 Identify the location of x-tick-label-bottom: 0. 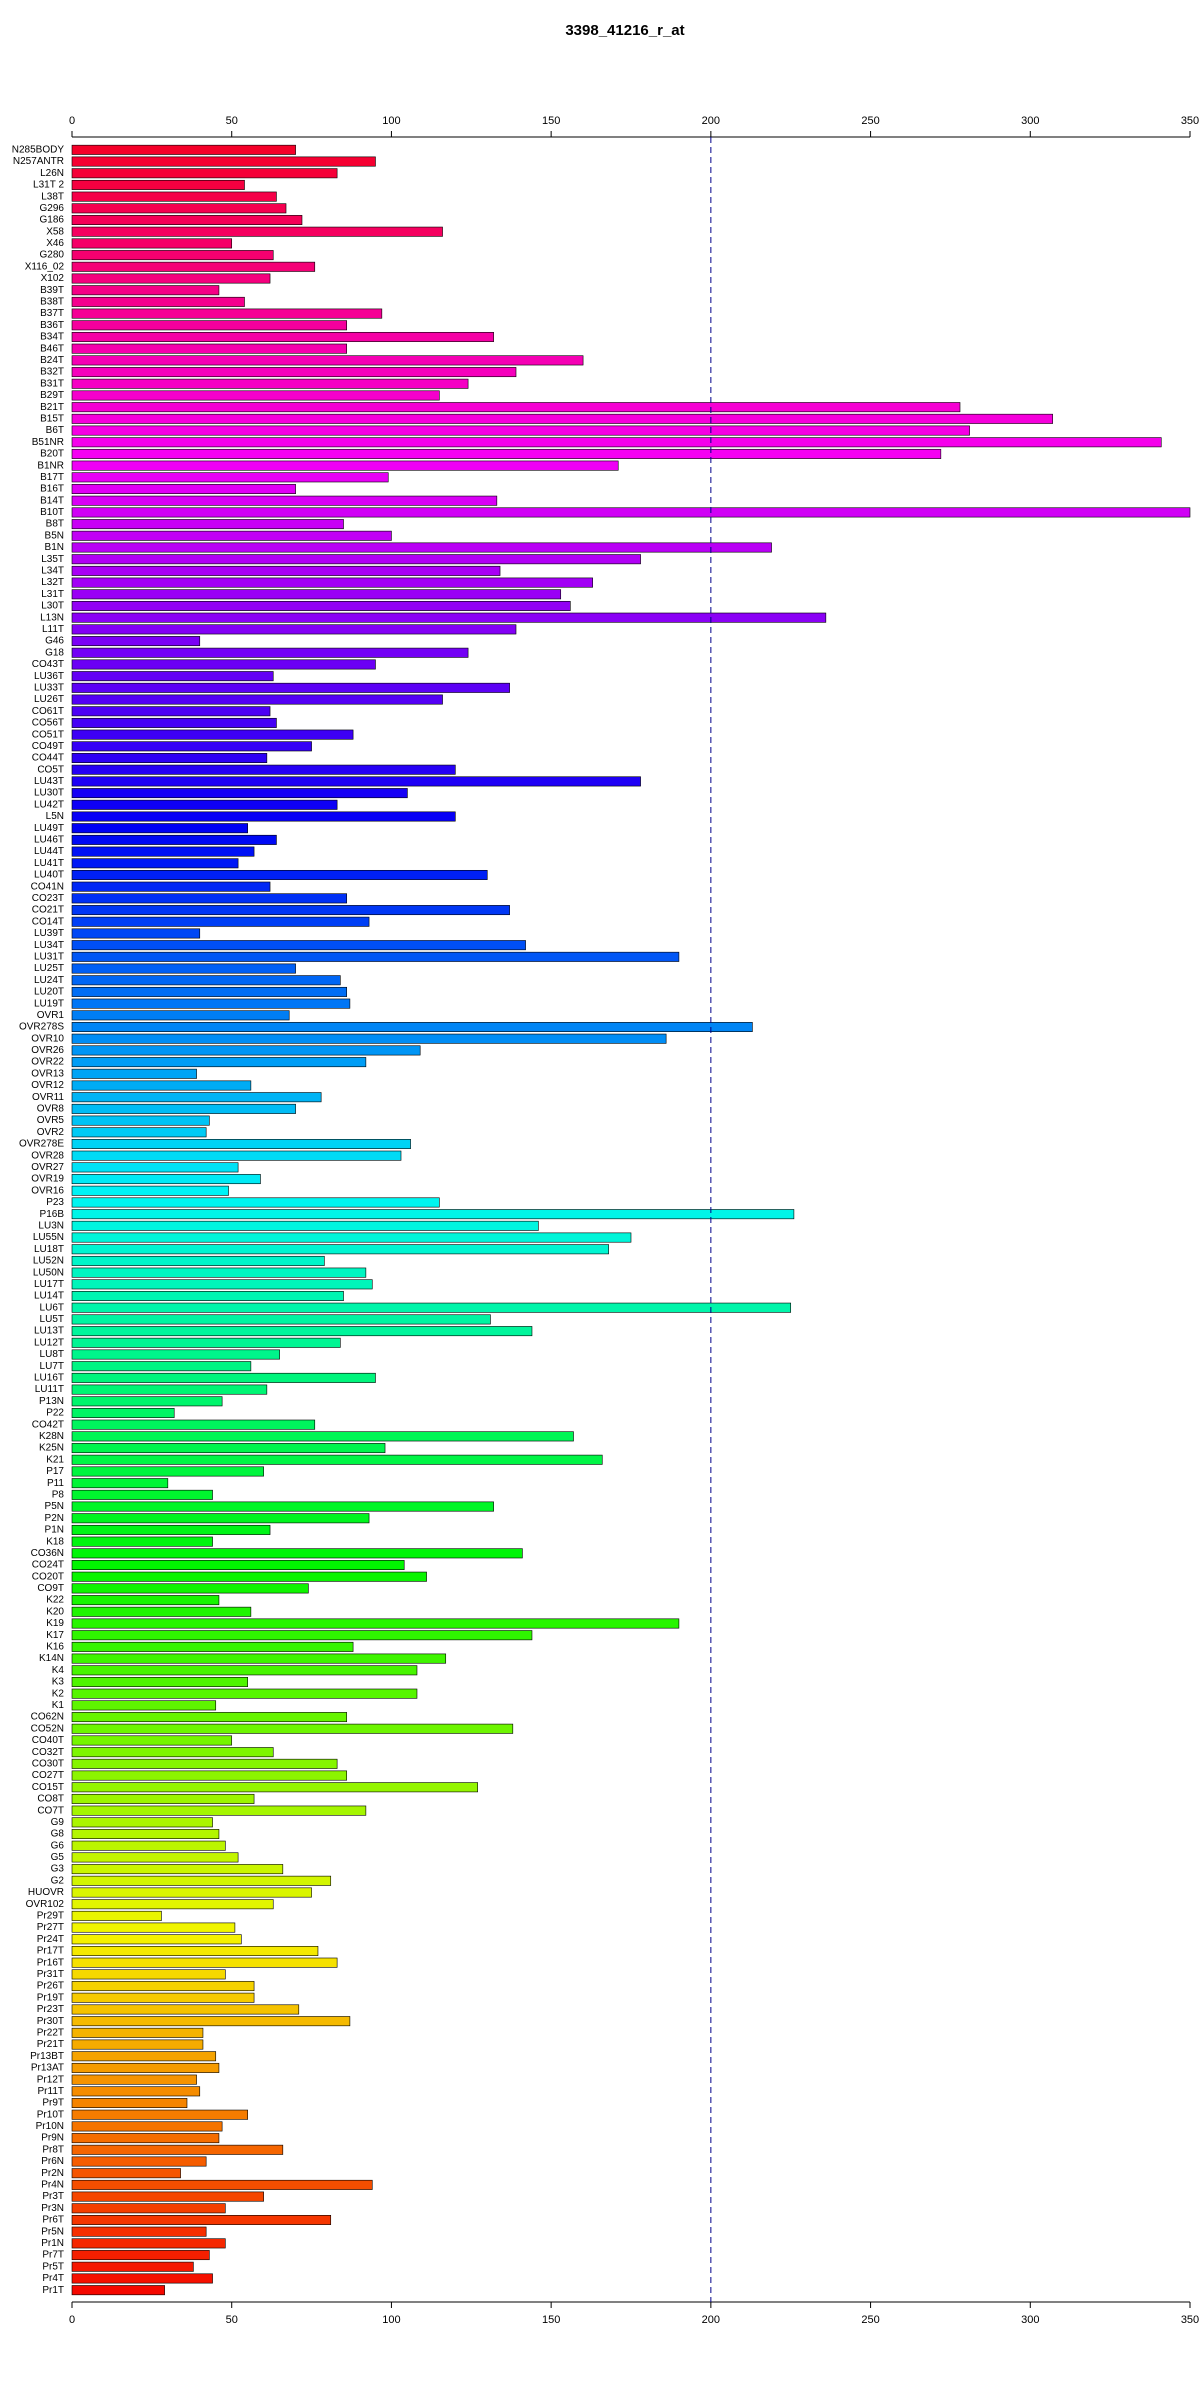
(72, 2320).